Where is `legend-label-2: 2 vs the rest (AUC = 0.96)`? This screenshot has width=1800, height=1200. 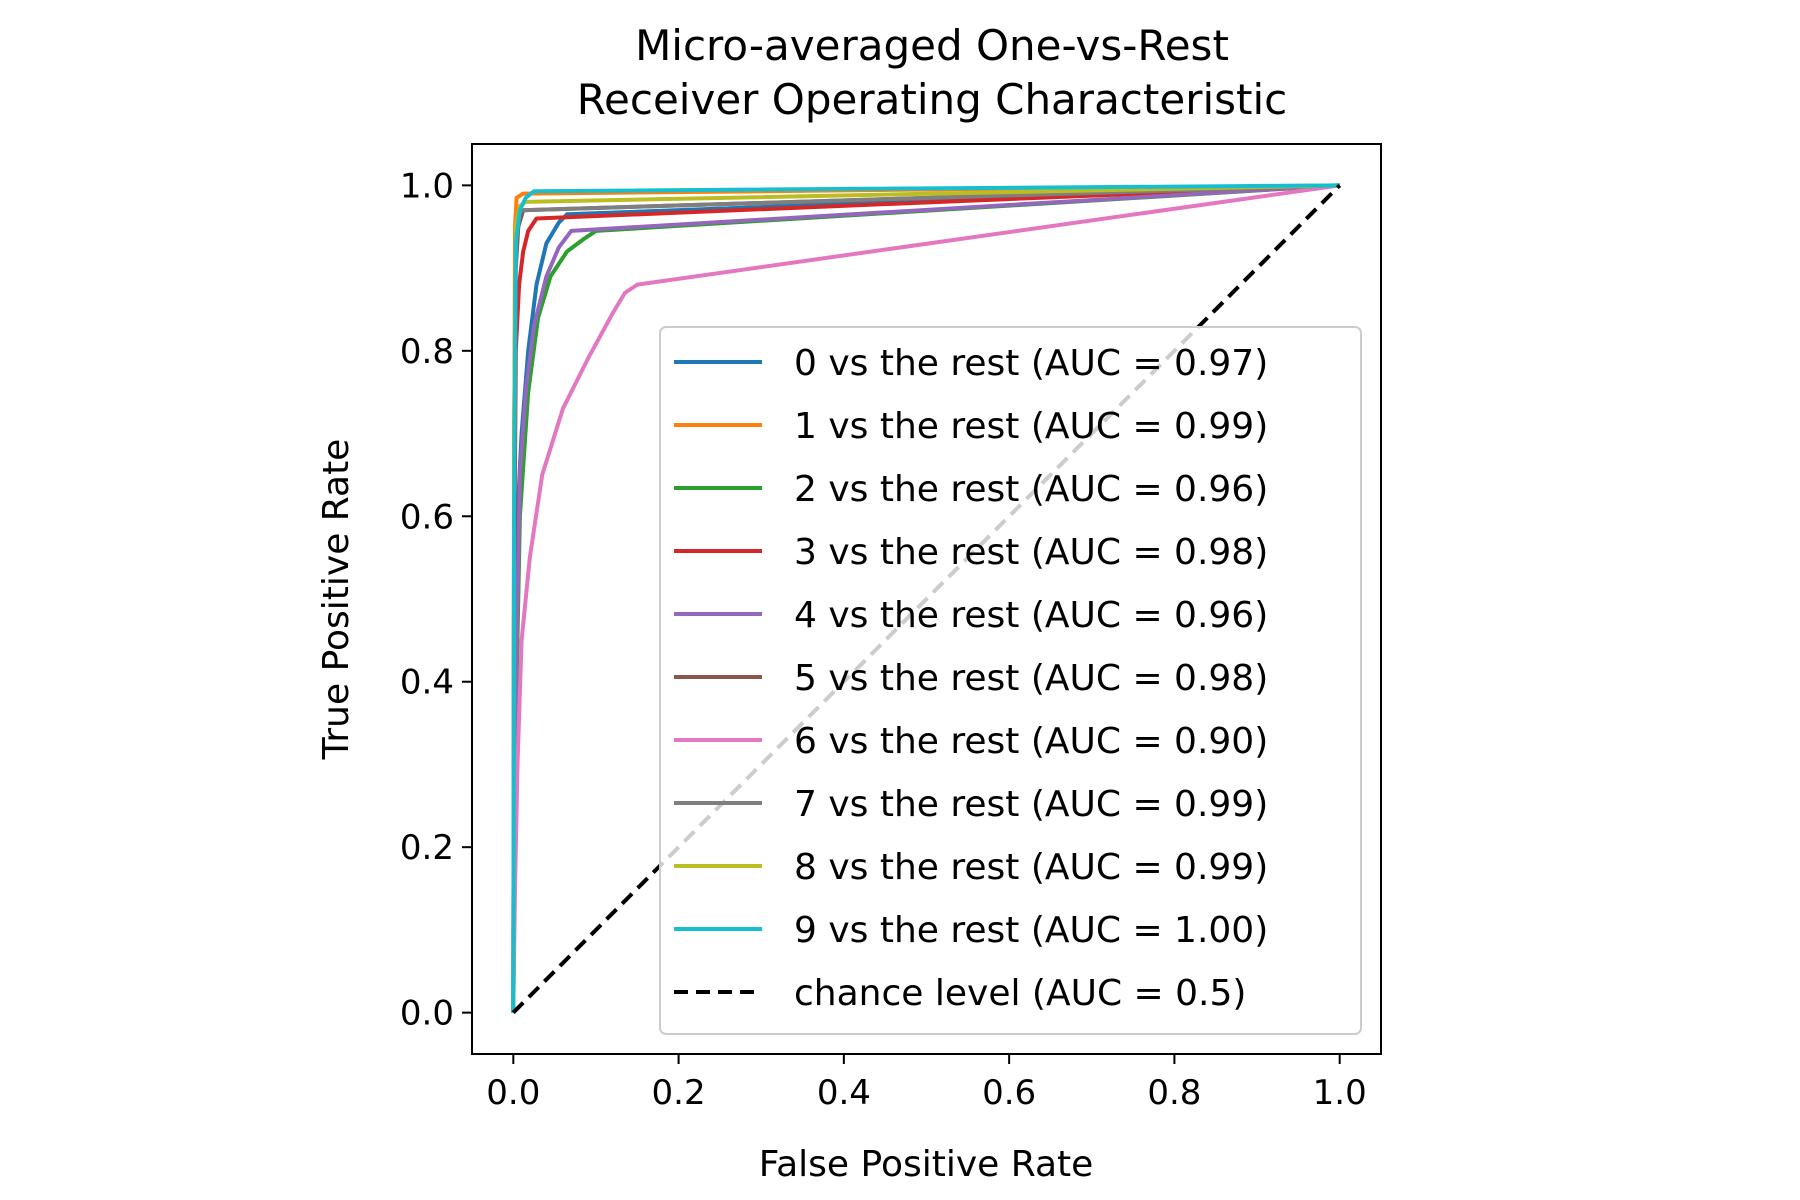 legend-label-2: 2 vs the rest (AUC = 0.96) is located at coordinates (1031, 489).